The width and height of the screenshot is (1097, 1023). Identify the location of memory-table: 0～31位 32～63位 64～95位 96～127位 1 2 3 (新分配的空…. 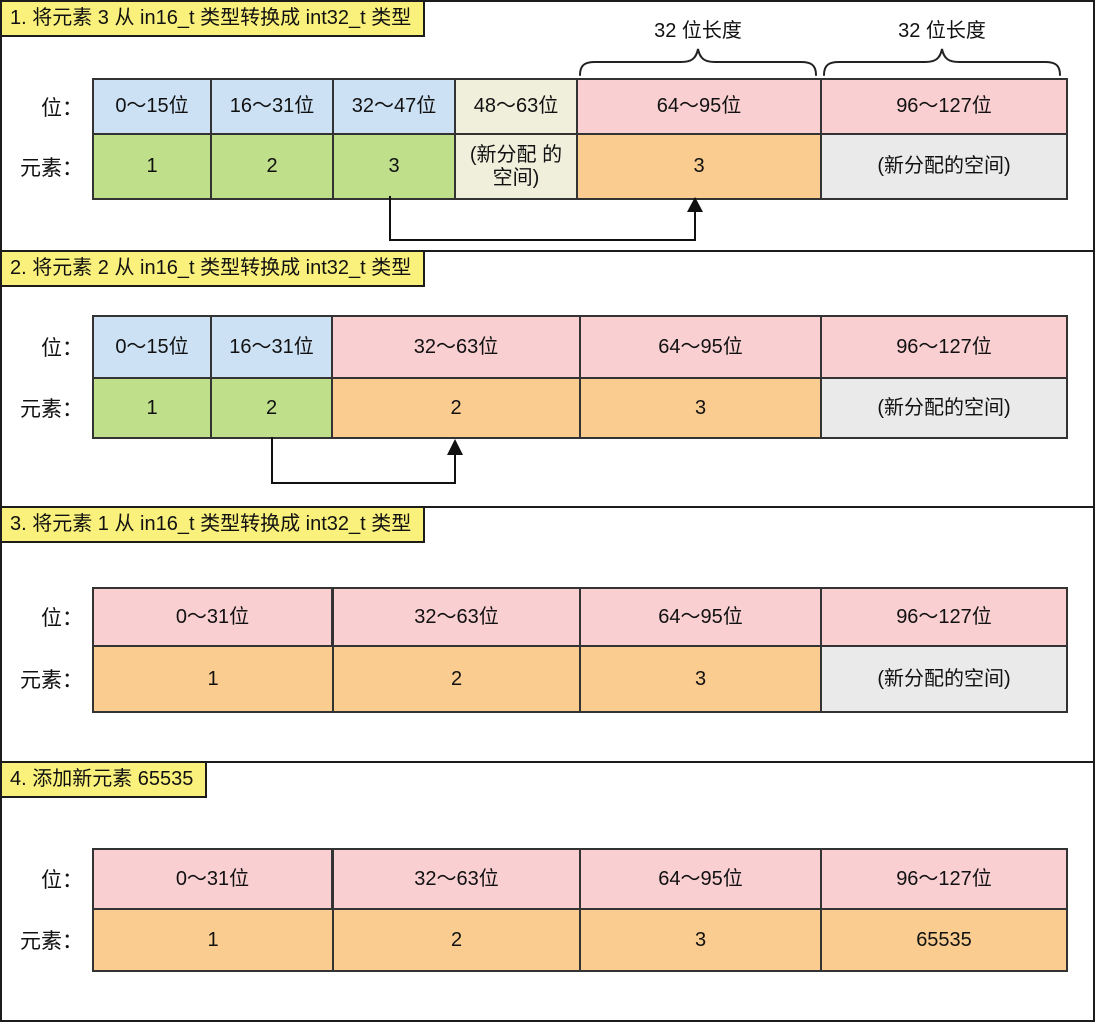
(580, 650).